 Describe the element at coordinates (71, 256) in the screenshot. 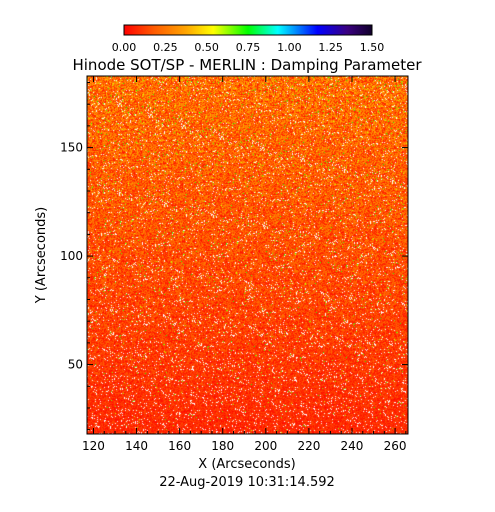

I see `y-tick-label: 100` at that location.